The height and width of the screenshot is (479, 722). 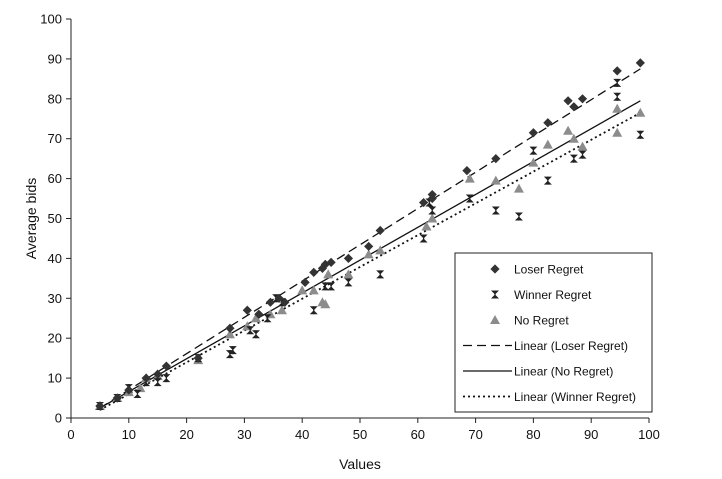 What do you see at coordinates (186, 434) in the screenshot?
I see `x-tick-label: 20` at bounding box center [186, 434].